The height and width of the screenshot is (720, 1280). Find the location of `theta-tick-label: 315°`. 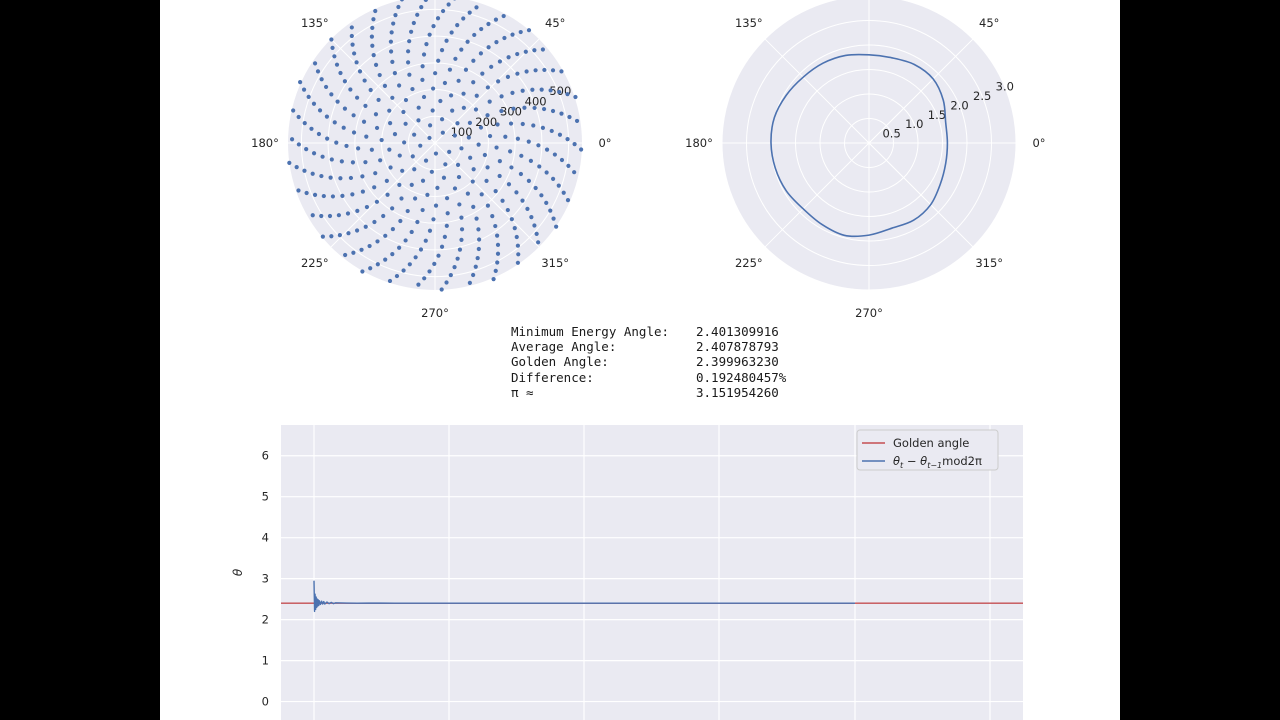

theta-tick-label: 315° is located at coordinates (989, 263).